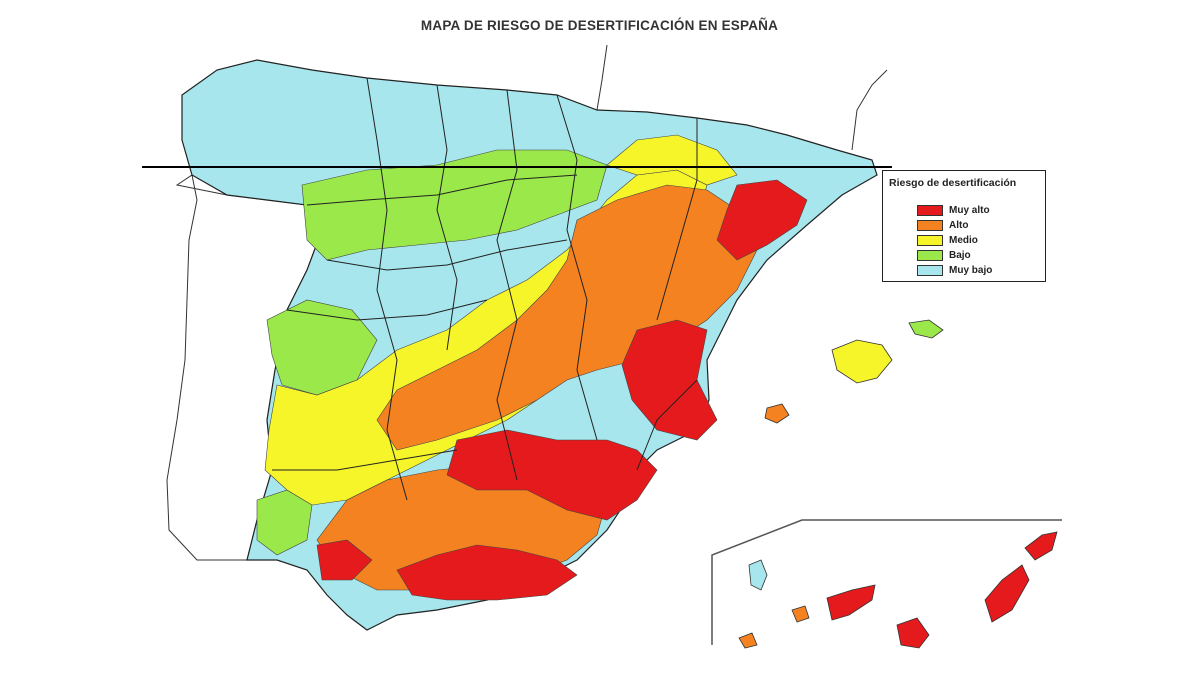 This screenshot has width=1200, height=675. I want to click on legend-swatch-bajo, so click(930, 255).